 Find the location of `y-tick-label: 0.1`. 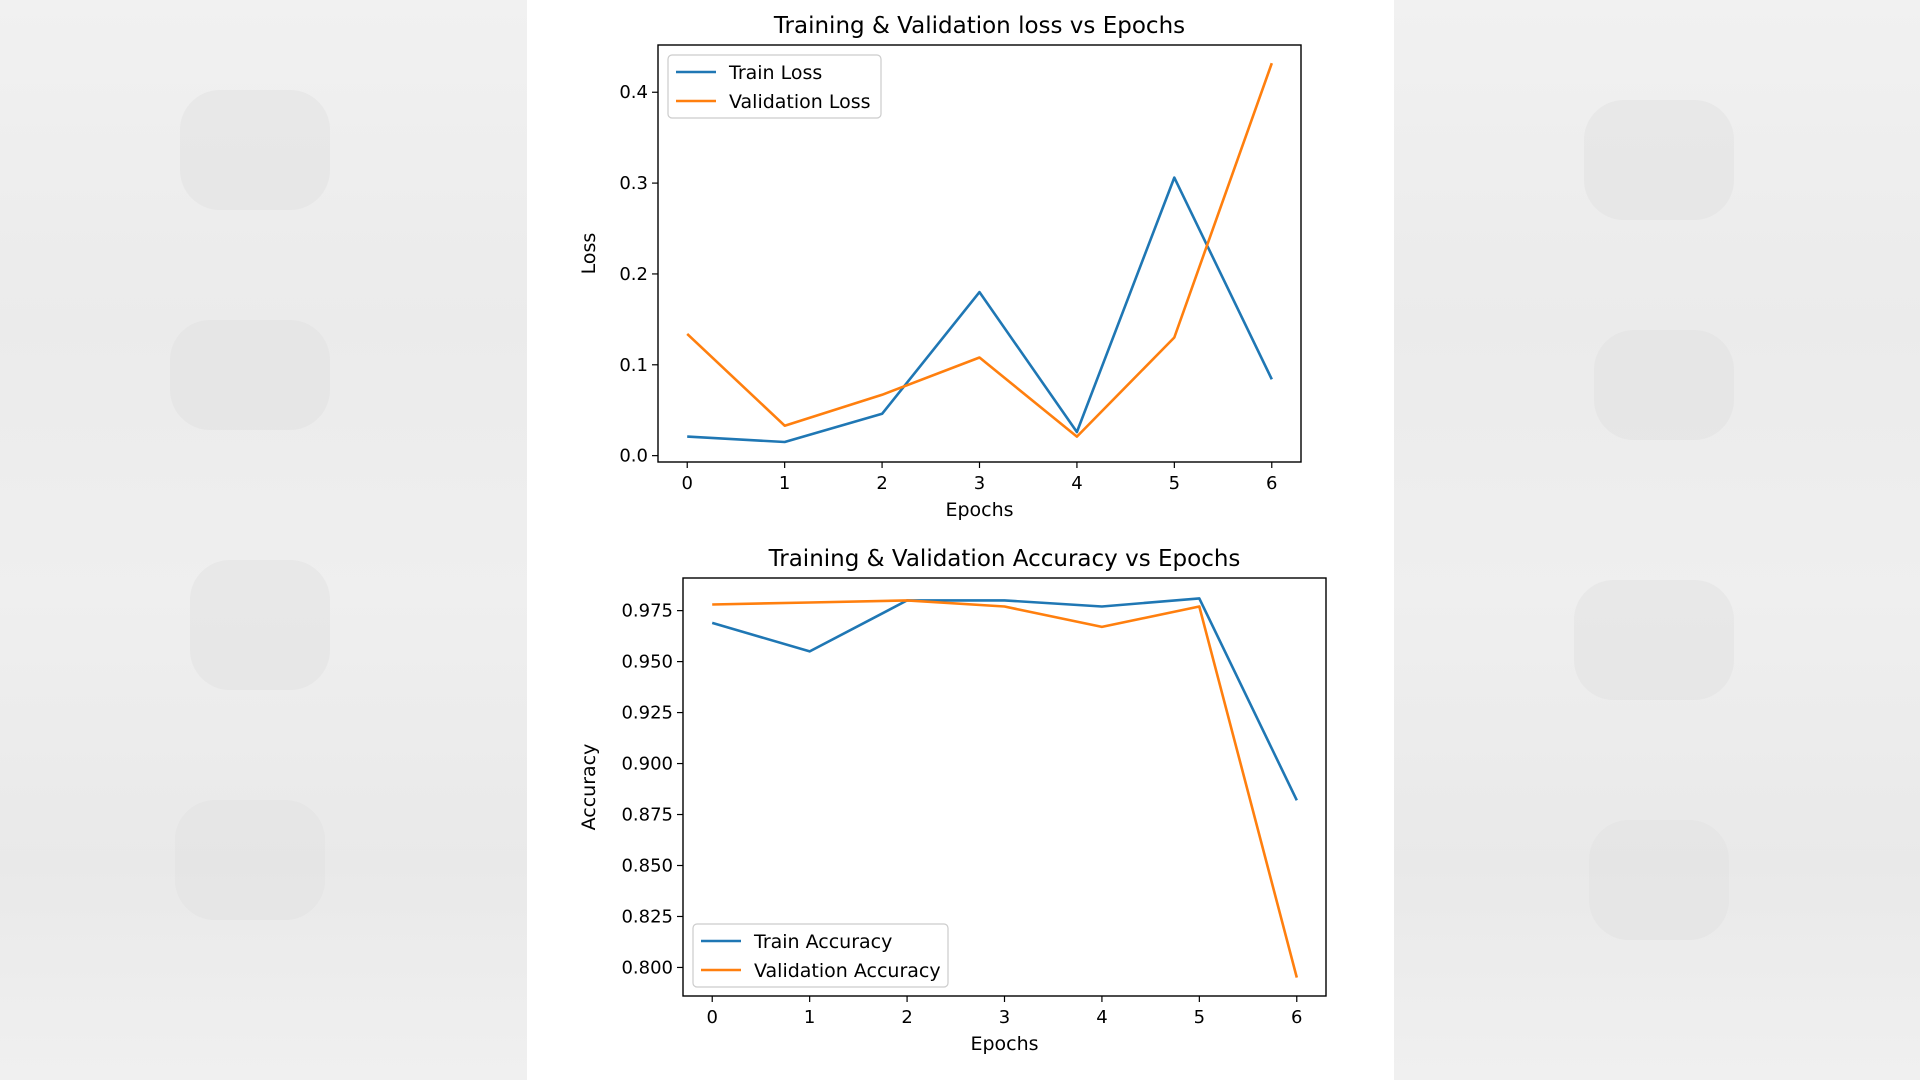

y-tick-label: 0.1 is located at coordinates (633, 365).